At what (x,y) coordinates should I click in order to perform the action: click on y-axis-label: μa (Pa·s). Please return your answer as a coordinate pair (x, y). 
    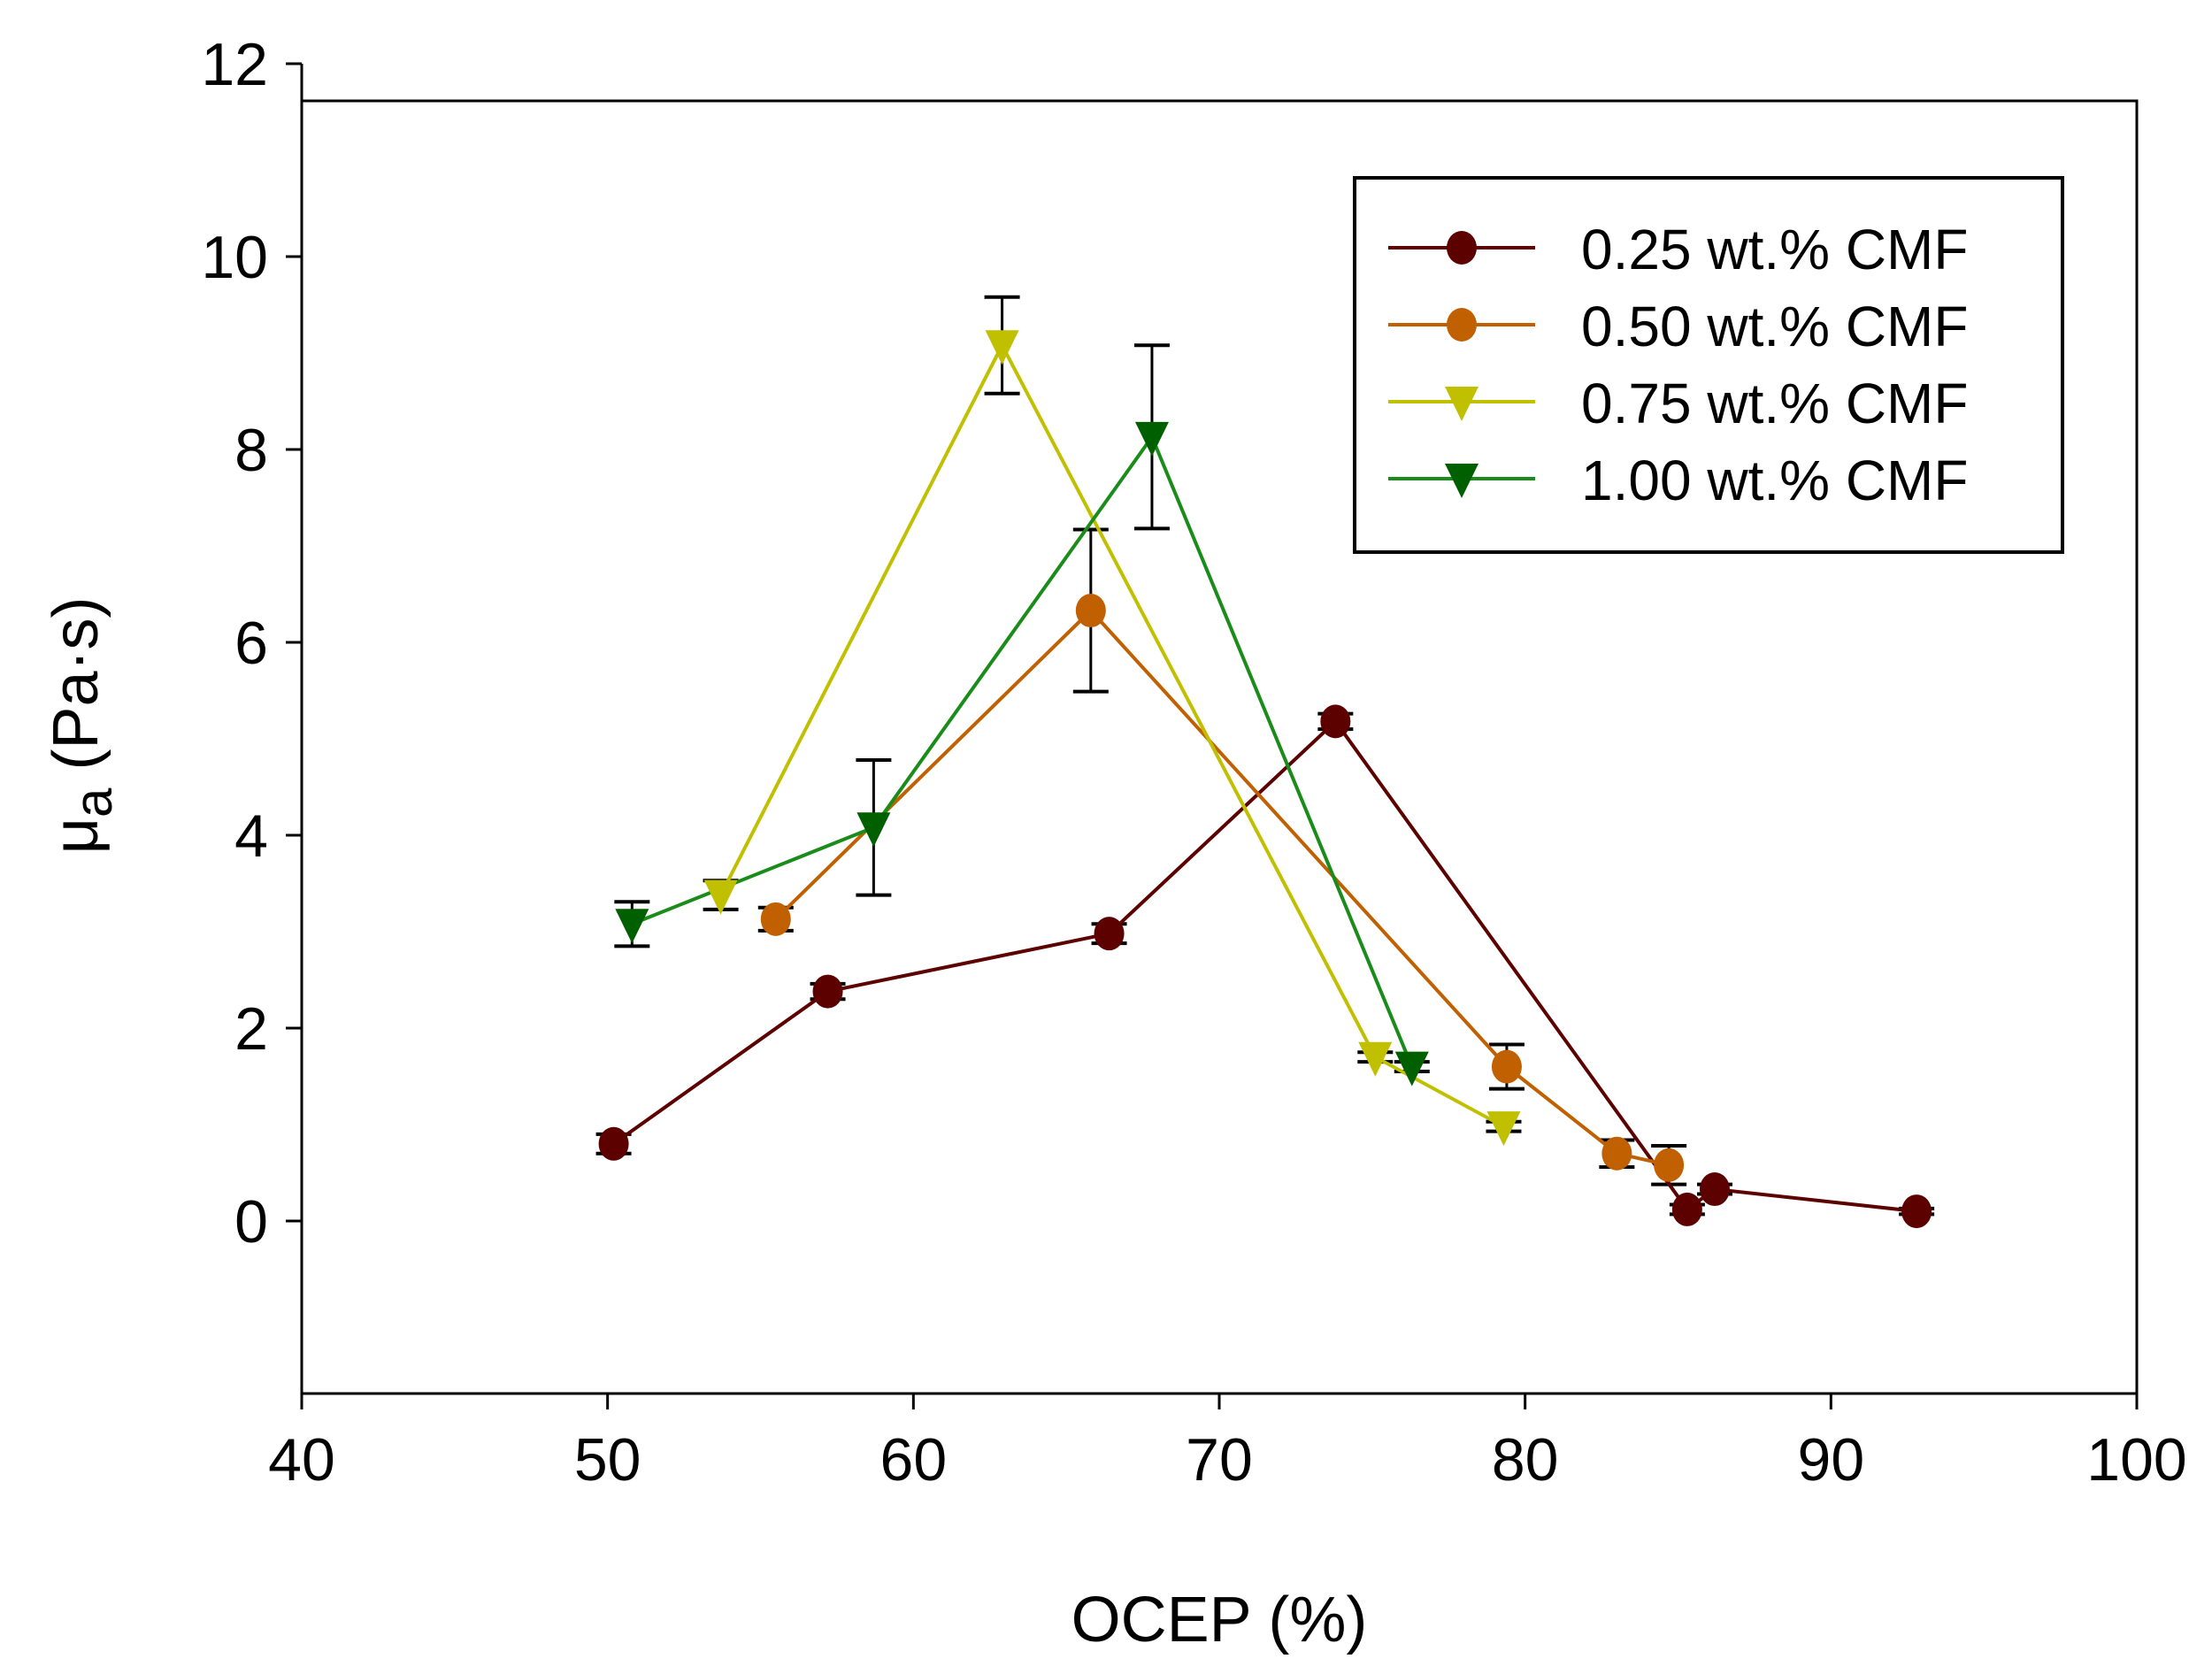
    Looking at the image, I should click on (82, 726).